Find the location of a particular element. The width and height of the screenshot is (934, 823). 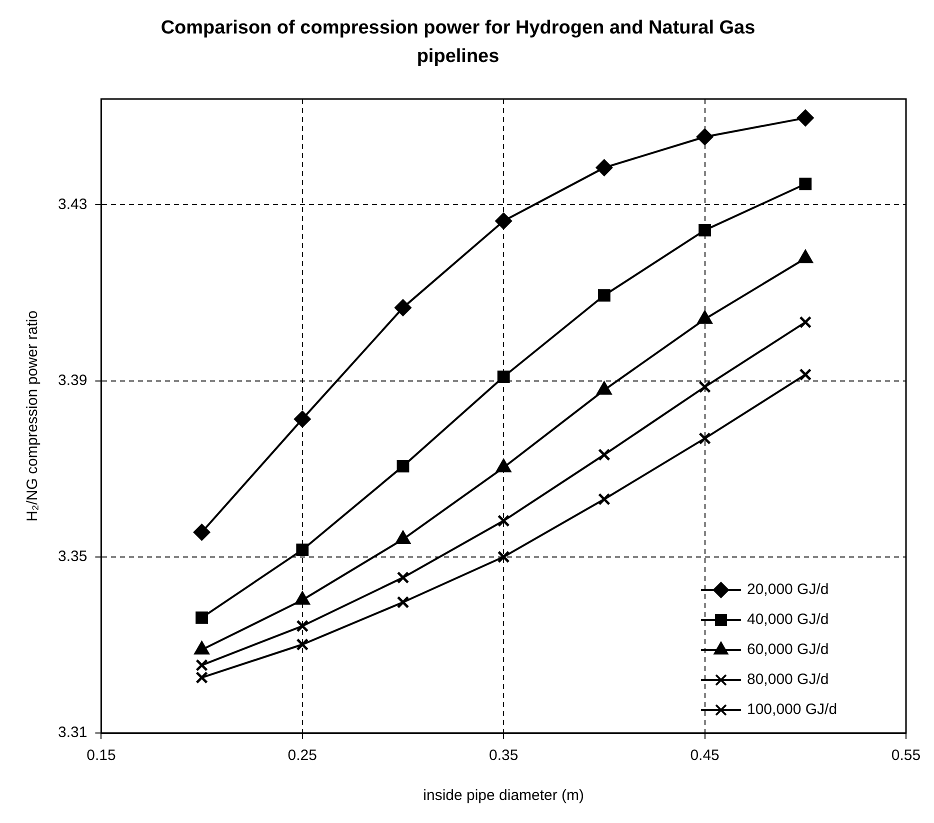

legend-label: 60,000 GJ/d is located at coordinates (788, 649).